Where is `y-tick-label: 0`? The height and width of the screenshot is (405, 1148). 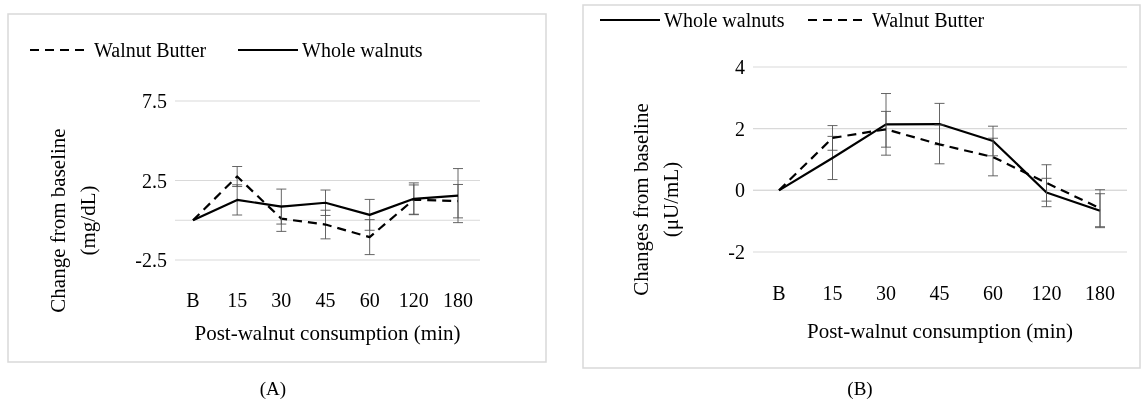 y-tick-label: 0 is located at coordinates (740, 190).